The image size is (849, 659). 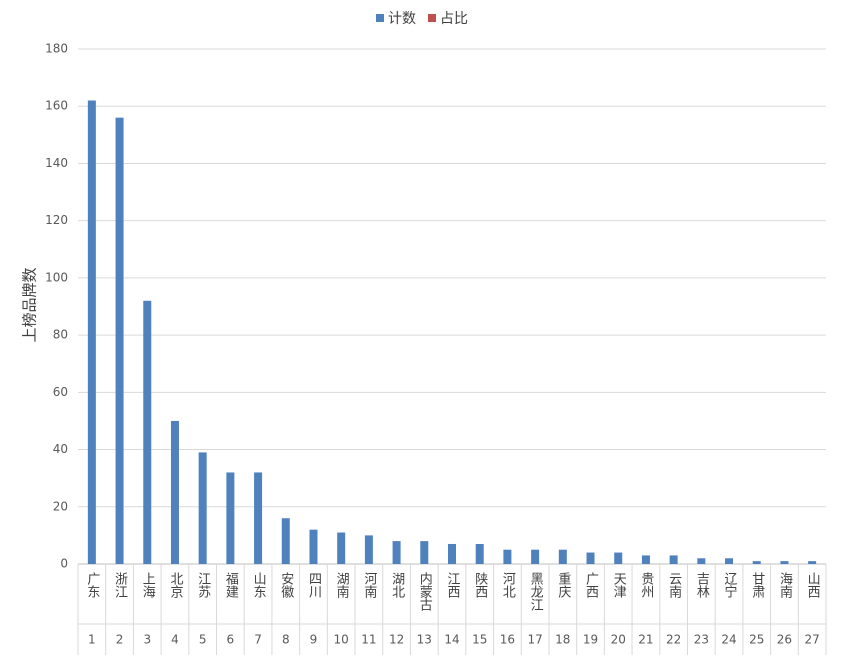 I want to click on y-tick-label: 140, so click(x=56, y=163).